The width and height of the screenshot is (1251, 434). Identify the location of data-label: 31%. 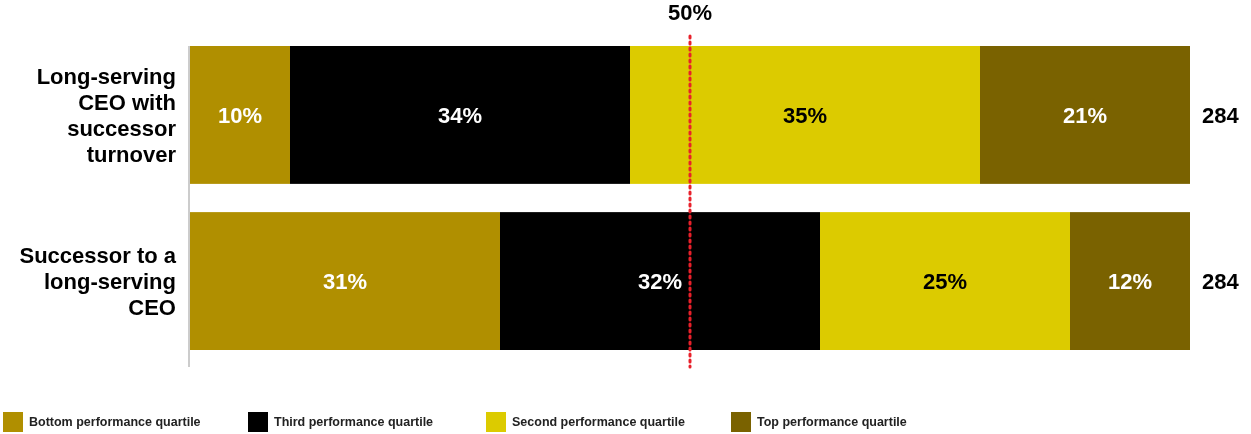
(345, 281).